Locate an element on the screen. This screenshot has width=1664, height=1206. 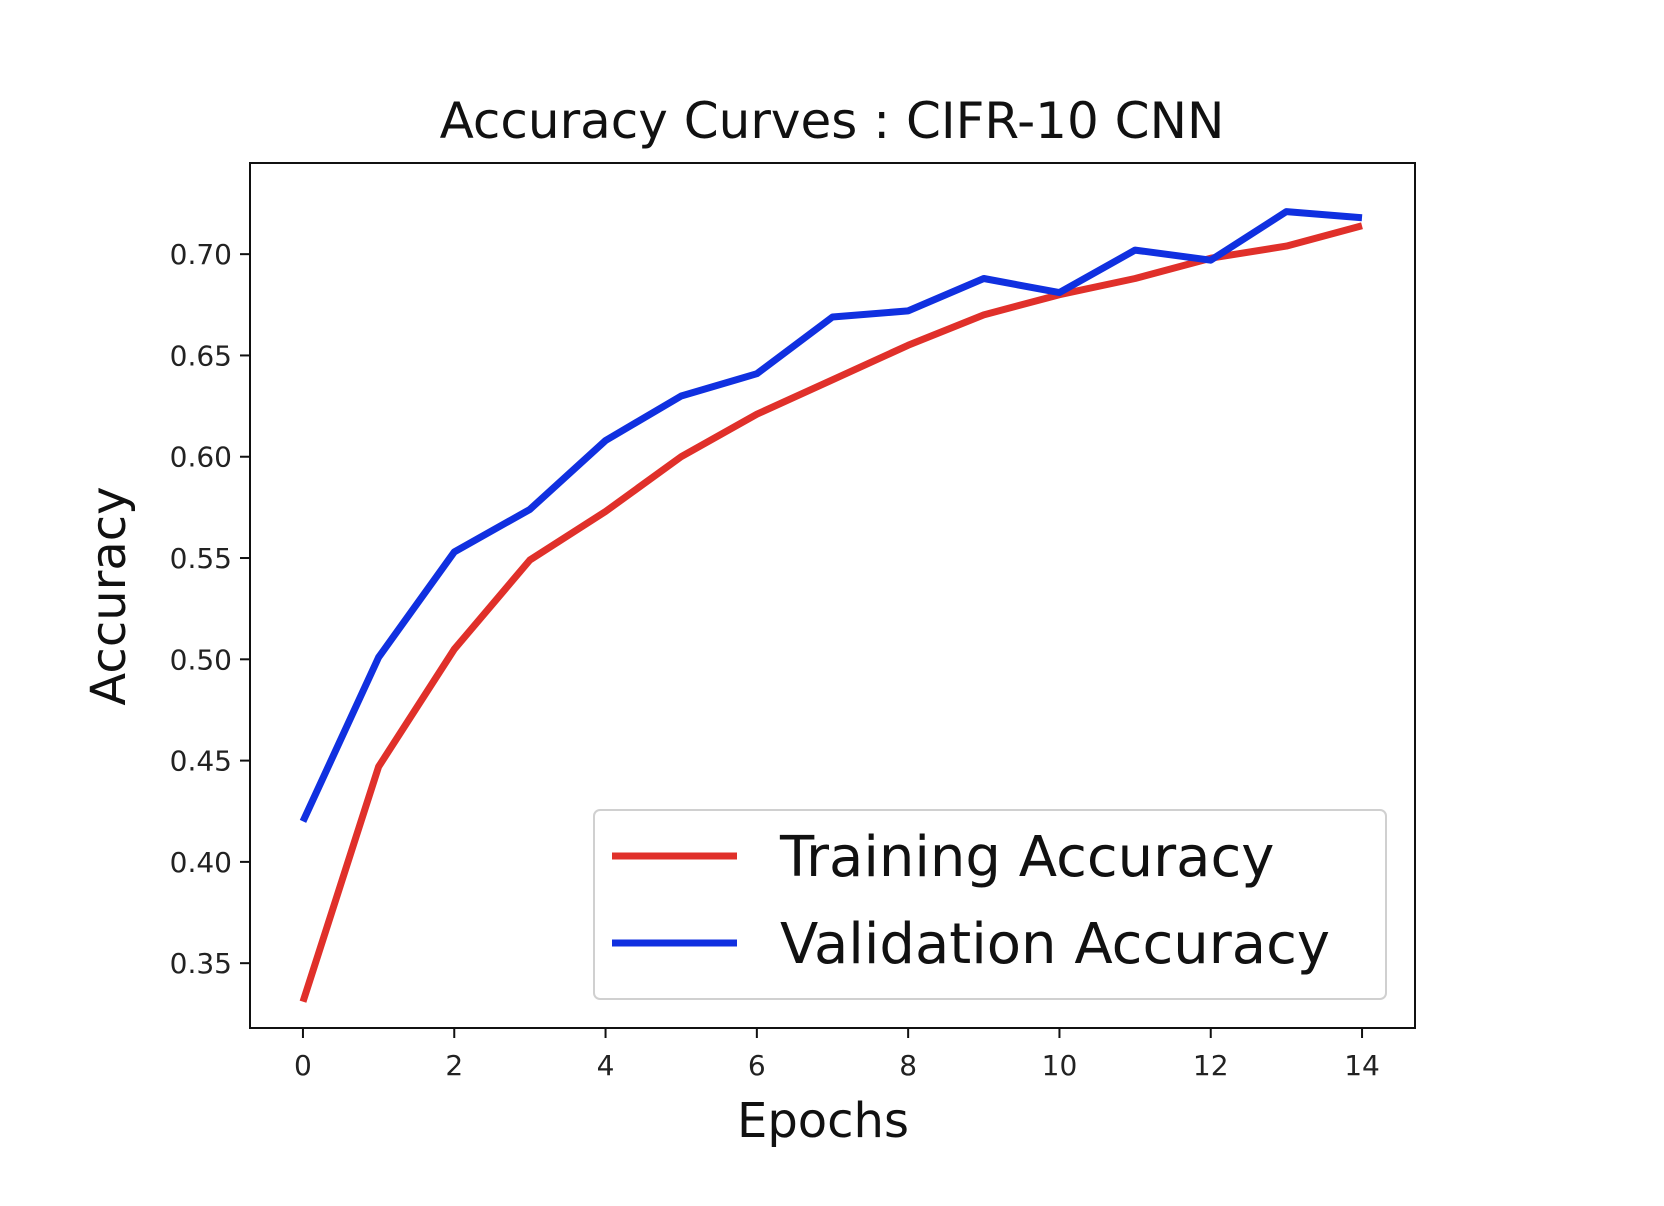
legend-box is located at coordinates (990, 904).